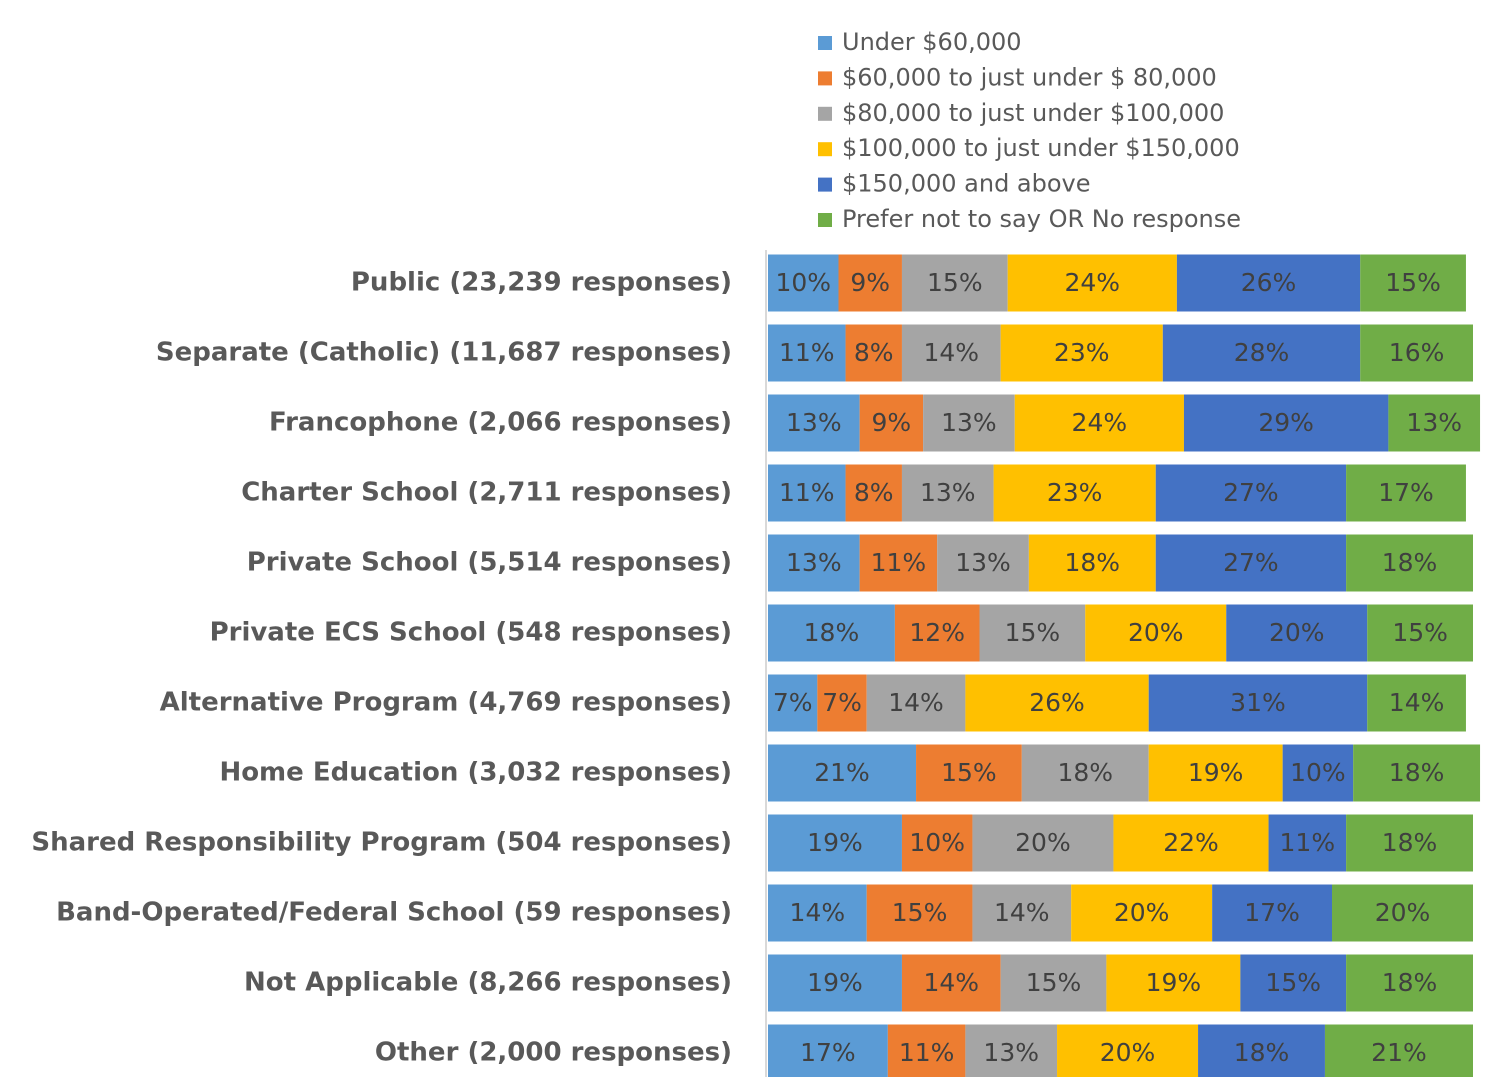 Image resolution: width=1486 pixels, height=1077 pixels. Describe the element at coordinates (471, 633) in the screenshot. I see `category-label: Private ECS School (548 responses)` at that location.